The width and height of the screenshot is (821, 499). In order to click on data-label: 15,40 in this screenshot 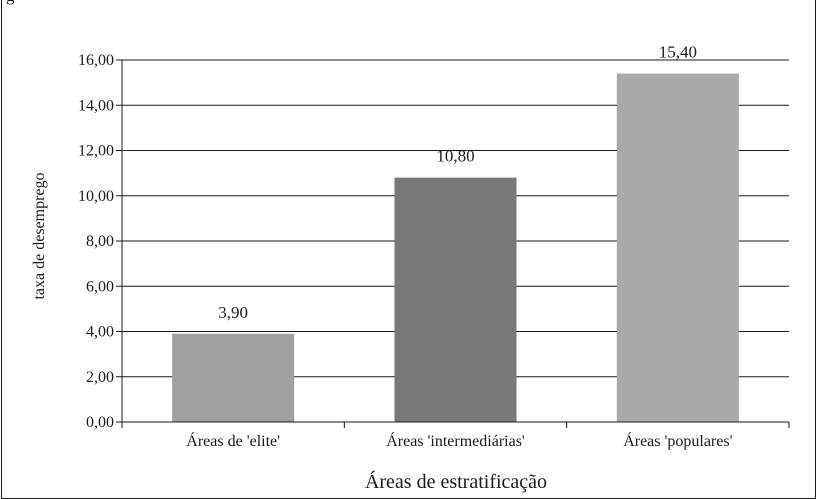, I will do `click(678, 52)`.